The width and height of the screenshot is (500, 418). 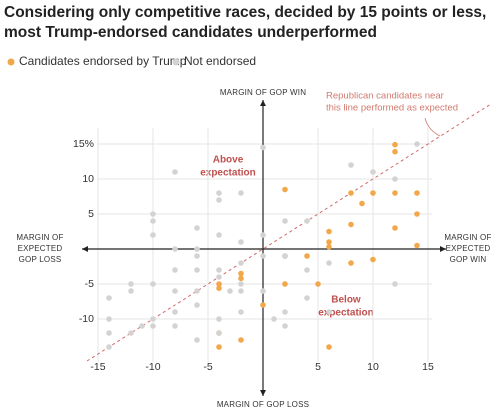 What do you see at coordinates (83, 144) in the screenshot?
I see `y-tick-label: 15%` at bounding box center [83, 144].